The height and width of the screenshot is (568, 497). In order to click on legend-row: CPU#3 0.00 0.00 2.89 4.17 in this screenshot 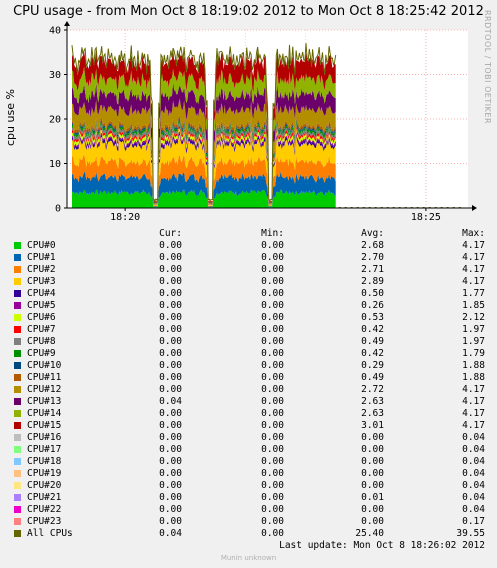, I will do `click(248, 282)`.